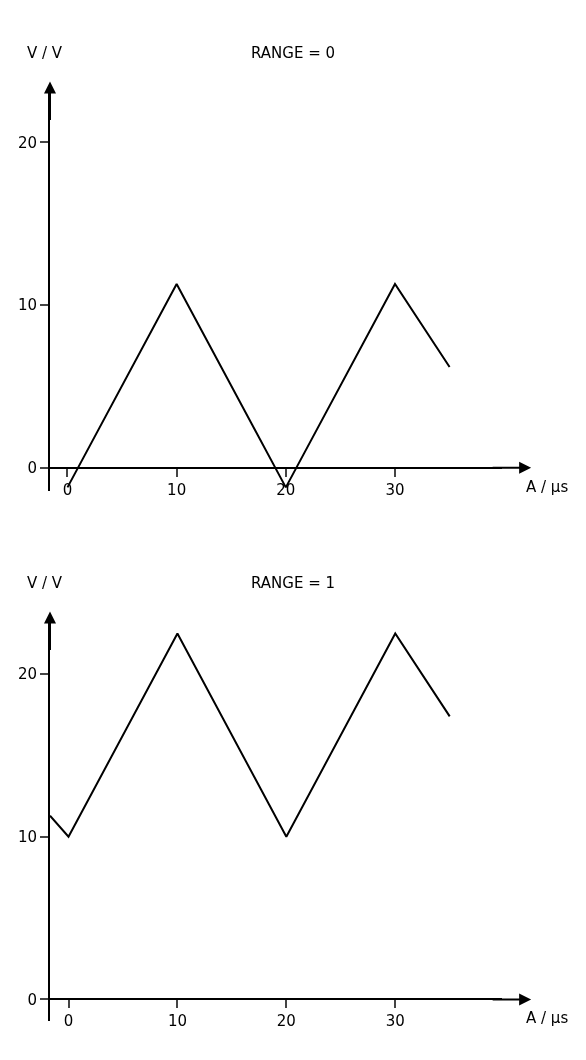 Image resolution: width=586 pixels, height=1060 pixels. Describe the element at coordinates (293, 583) in the screenshot. I see `chart-title: RANGE = 1` at that location.